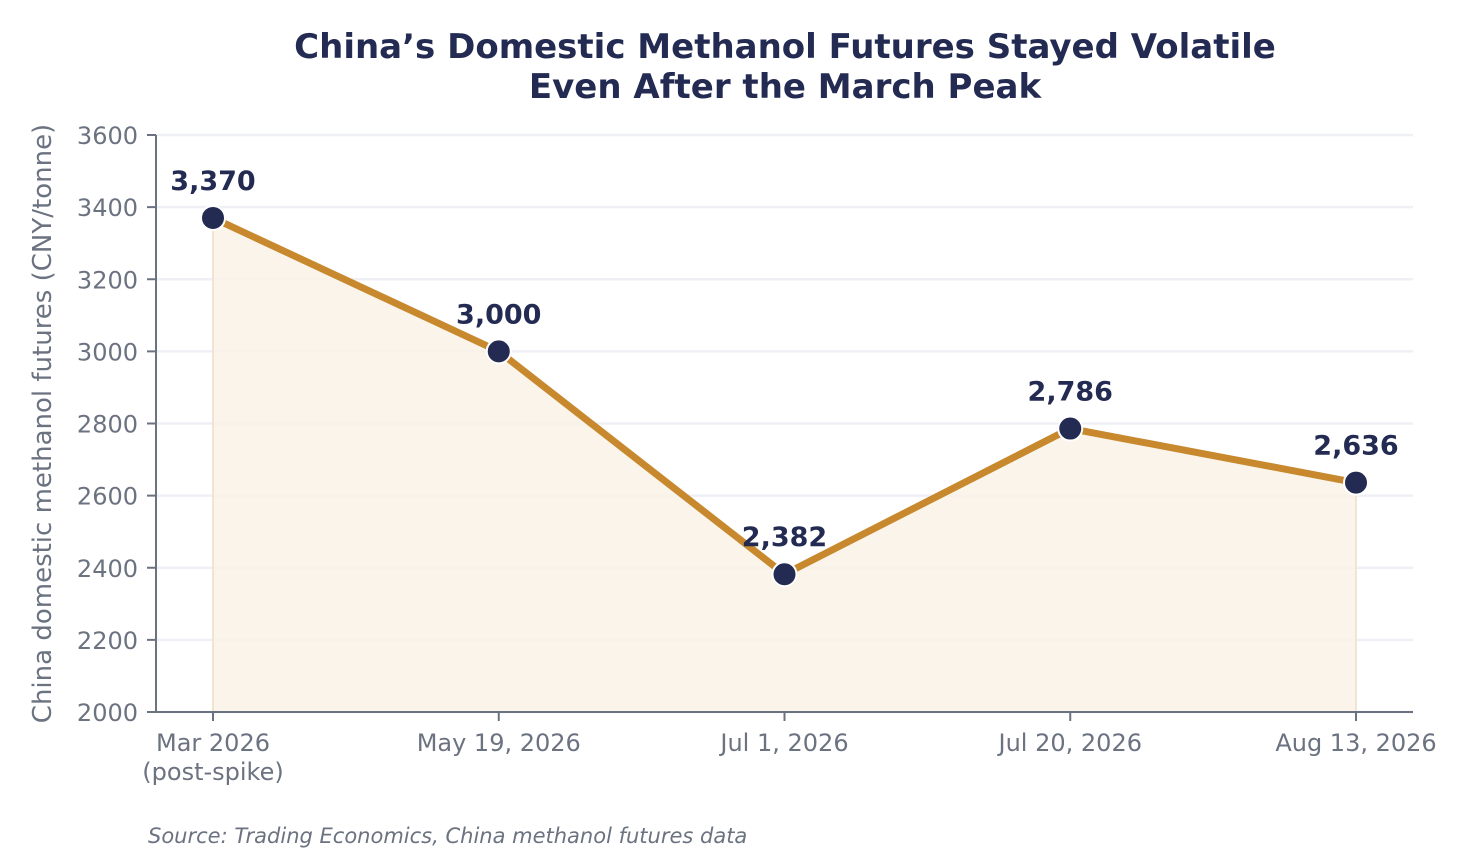  I want to click on x-tick-label: Jul 20, 2026, so click(1069, 743).